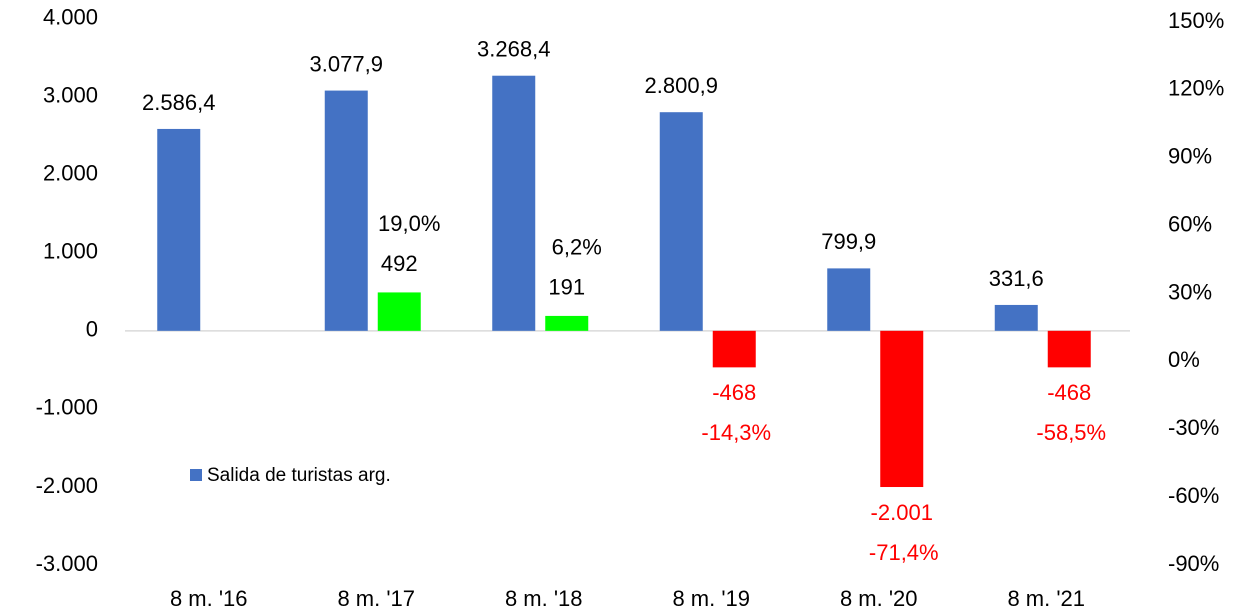 This screenshot has height=615, width=1238. I want to click on y-tick-label: -1.000, so click(67, 407).